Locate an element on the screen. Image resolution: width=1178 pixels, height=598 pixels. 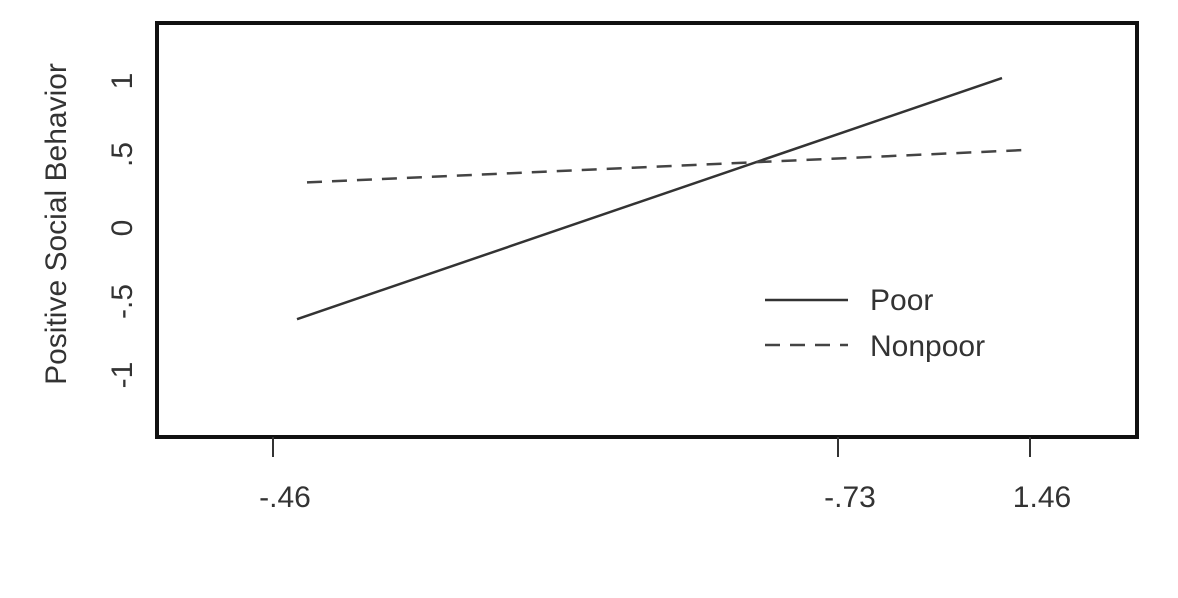
series-line-nonpoor is located at coordinates (665, 166).